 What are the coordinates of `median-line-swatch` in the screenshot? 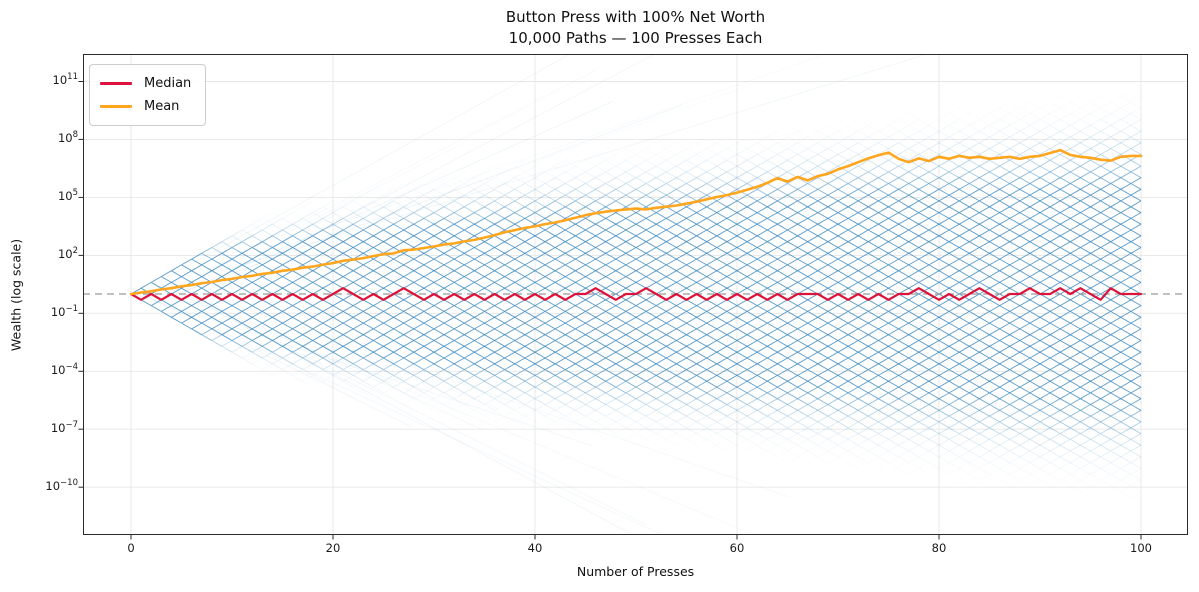 It's located at (116, 83).